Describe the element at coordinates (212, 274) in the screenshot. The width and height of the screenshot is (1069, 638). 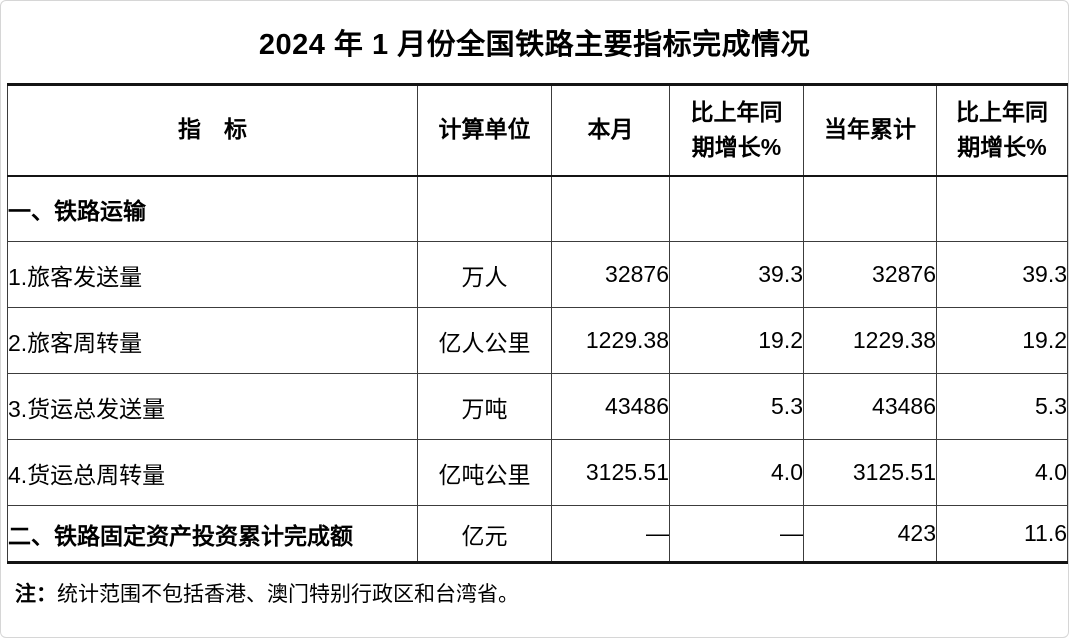
I see `cell-indicator: 1.旅客发送量` at that location.